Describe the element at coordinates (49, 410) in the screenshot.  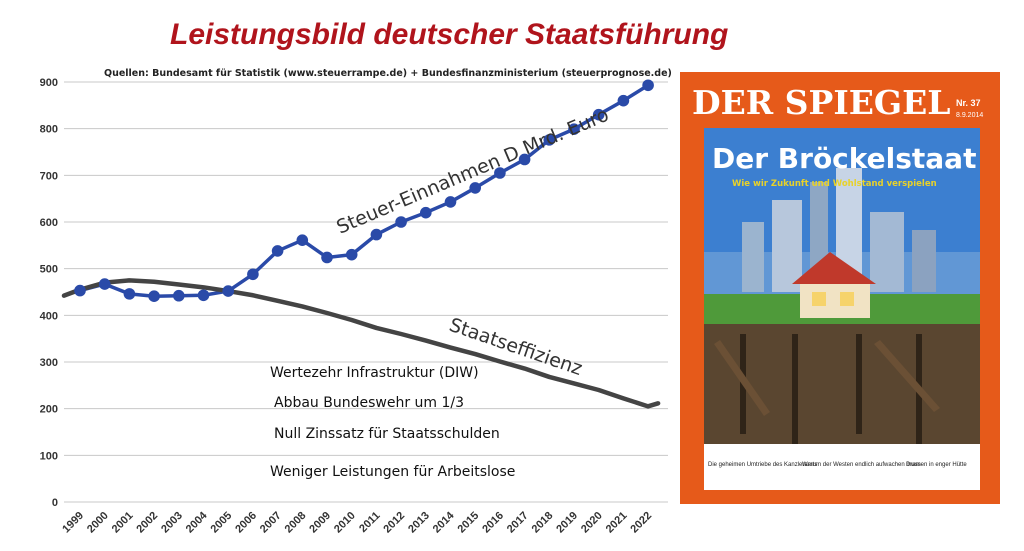
I see `y-tick-label: 200` at that location.